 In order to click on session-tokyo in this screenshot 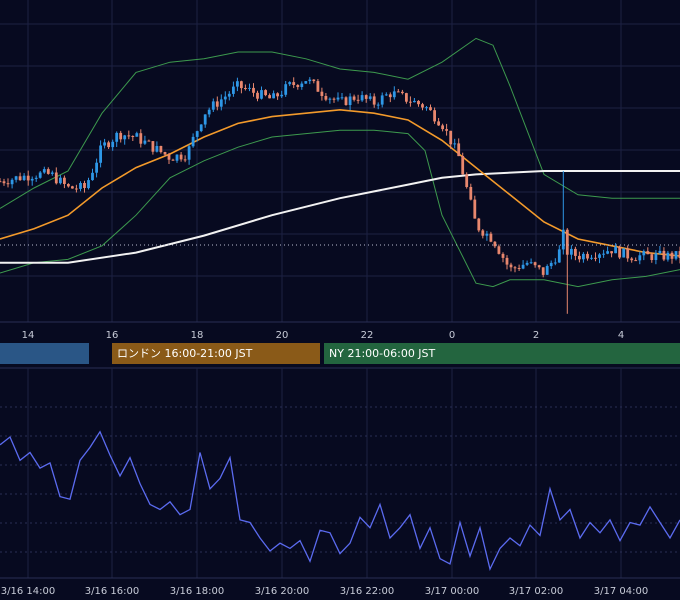, I will do `click(44, 353)`.